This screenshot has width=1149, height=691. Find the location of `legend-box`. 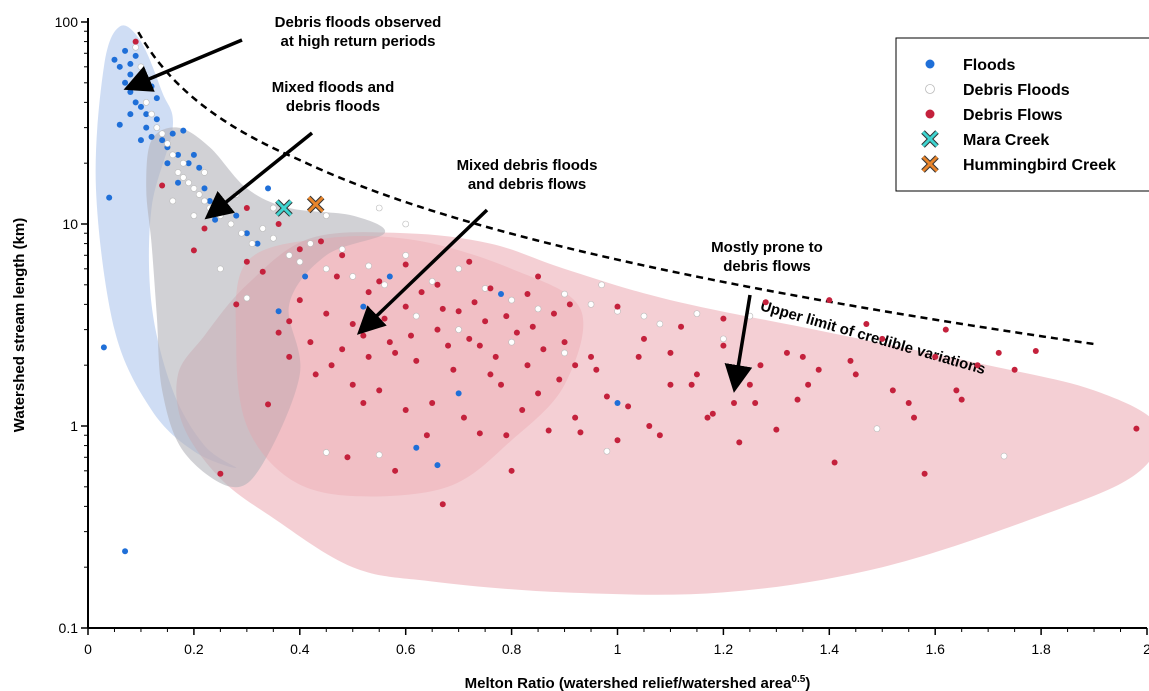

legend-box is located at coordinates (1022, 114).